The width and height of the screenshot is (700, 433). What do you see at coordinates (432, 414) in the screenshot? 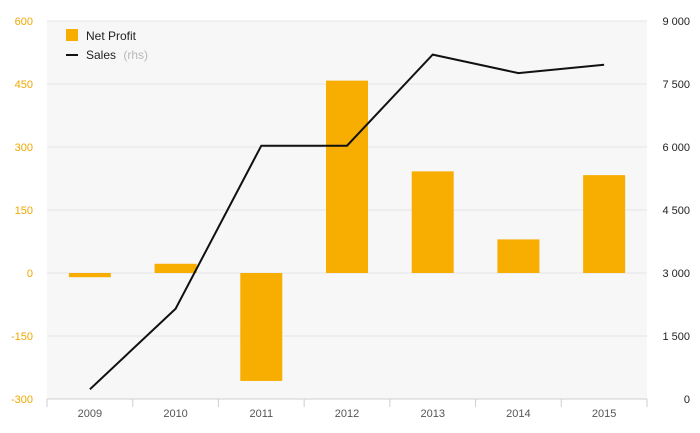
I see `x-tick-label-2013: 2013` at bounding box center [432, 414].